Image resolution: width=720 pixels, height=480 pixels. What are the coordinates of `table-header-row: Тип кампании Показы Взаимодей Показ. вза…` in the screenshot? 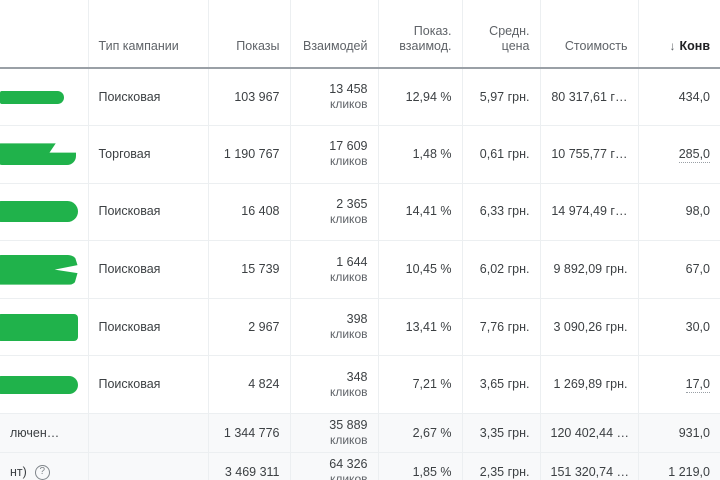 It's located at (360, 34).